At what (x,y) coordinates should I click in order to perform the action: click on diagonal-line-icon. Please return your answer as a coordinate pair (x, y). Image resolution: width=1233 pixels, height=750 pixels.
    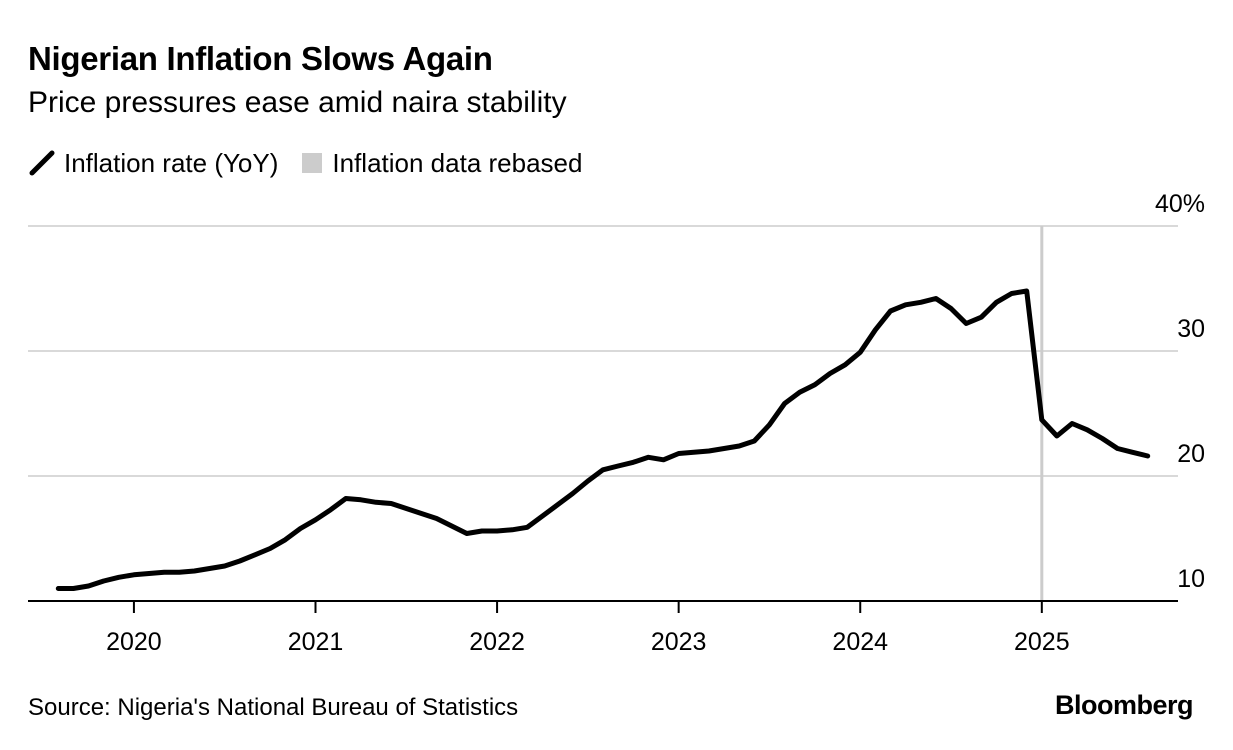
    Looking at the image, I should click on (42, 163).